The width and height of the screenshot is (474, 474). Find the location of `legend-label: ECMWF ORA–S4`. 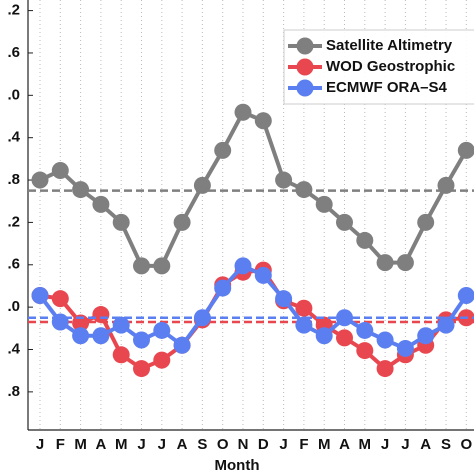

legend-label: ECMWF ORA–S4 is located at coordinates (387, 87).